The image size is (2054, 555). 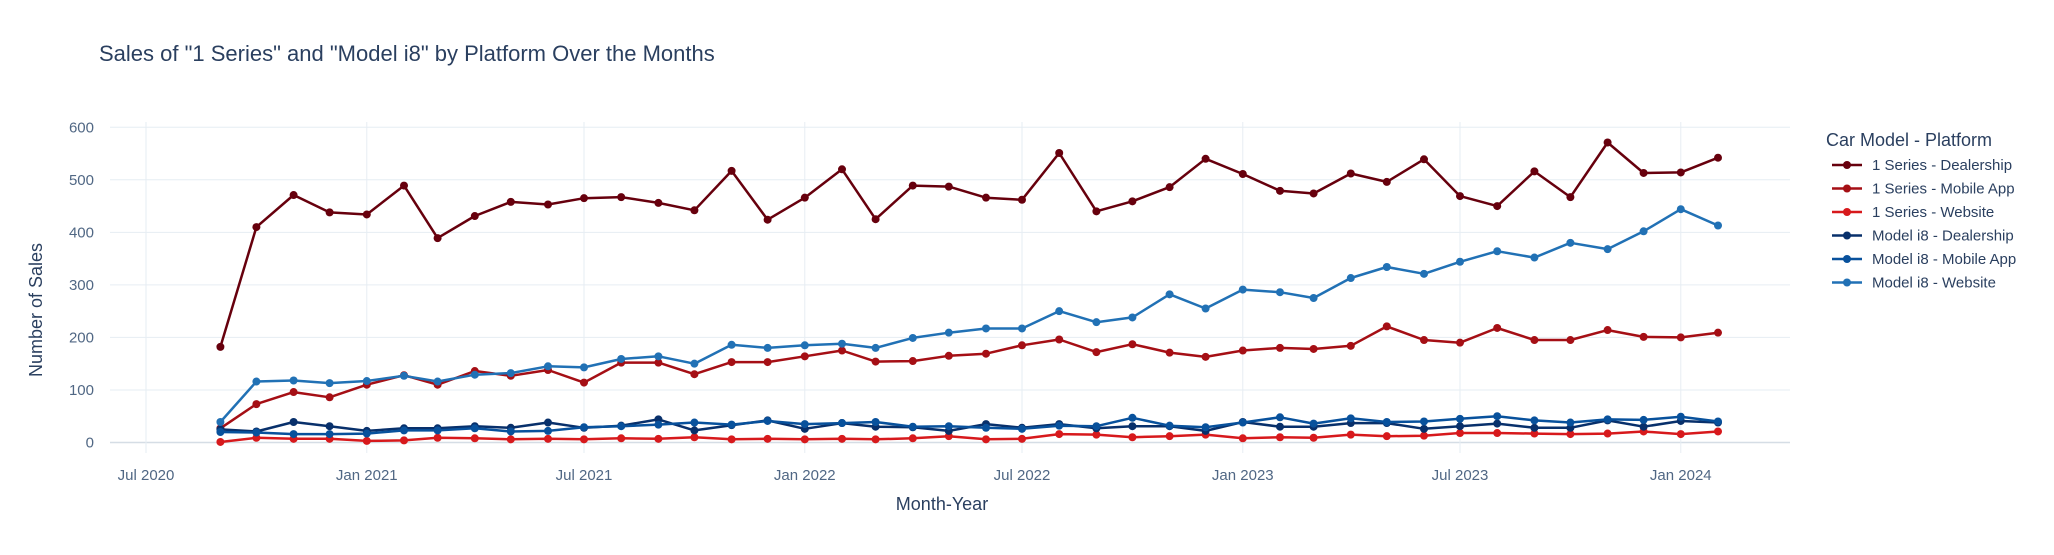 I want to click on x-tick-label: Jul 2022, so click(x=1022, y=475).